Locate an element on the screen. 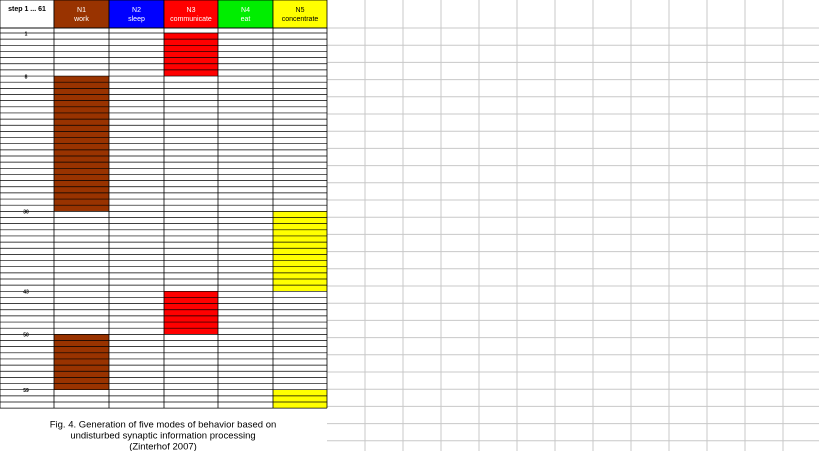 The height and width of the screenshot is (451, 819). caption-line: (Zinterhof 2007) is located at coordinates (163, 446).